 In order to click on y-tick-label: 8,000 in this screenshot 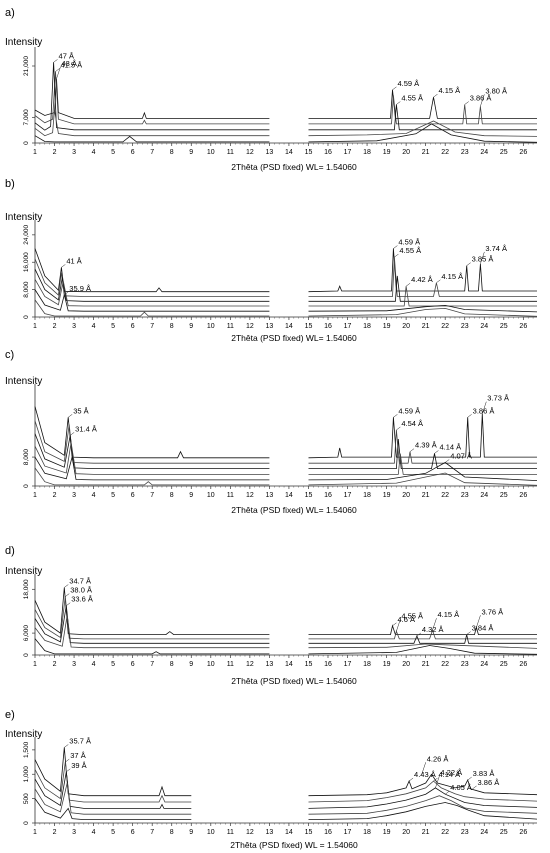, I will do `click(26, 289)`.